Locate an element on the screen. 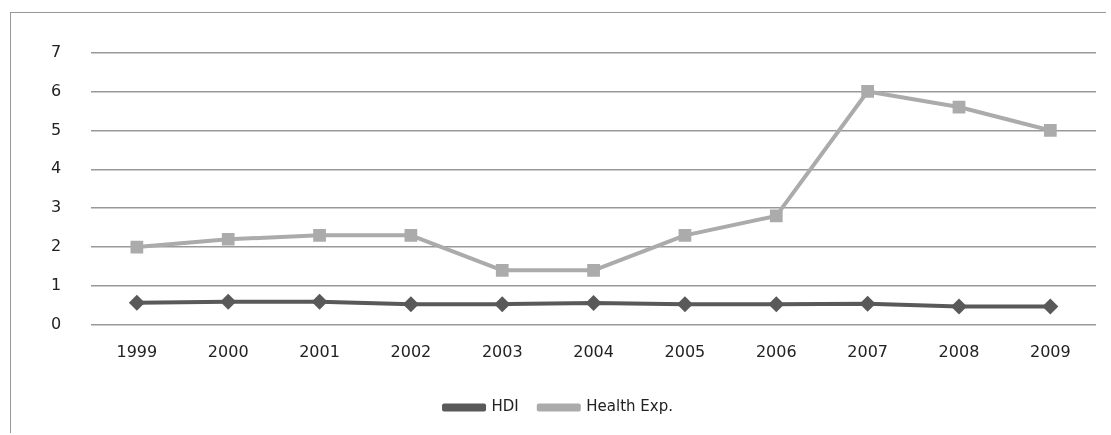 The width and height of the screenshot is (1111, 435). x-tick-label: 2001 is located at coordinates (319, 351).